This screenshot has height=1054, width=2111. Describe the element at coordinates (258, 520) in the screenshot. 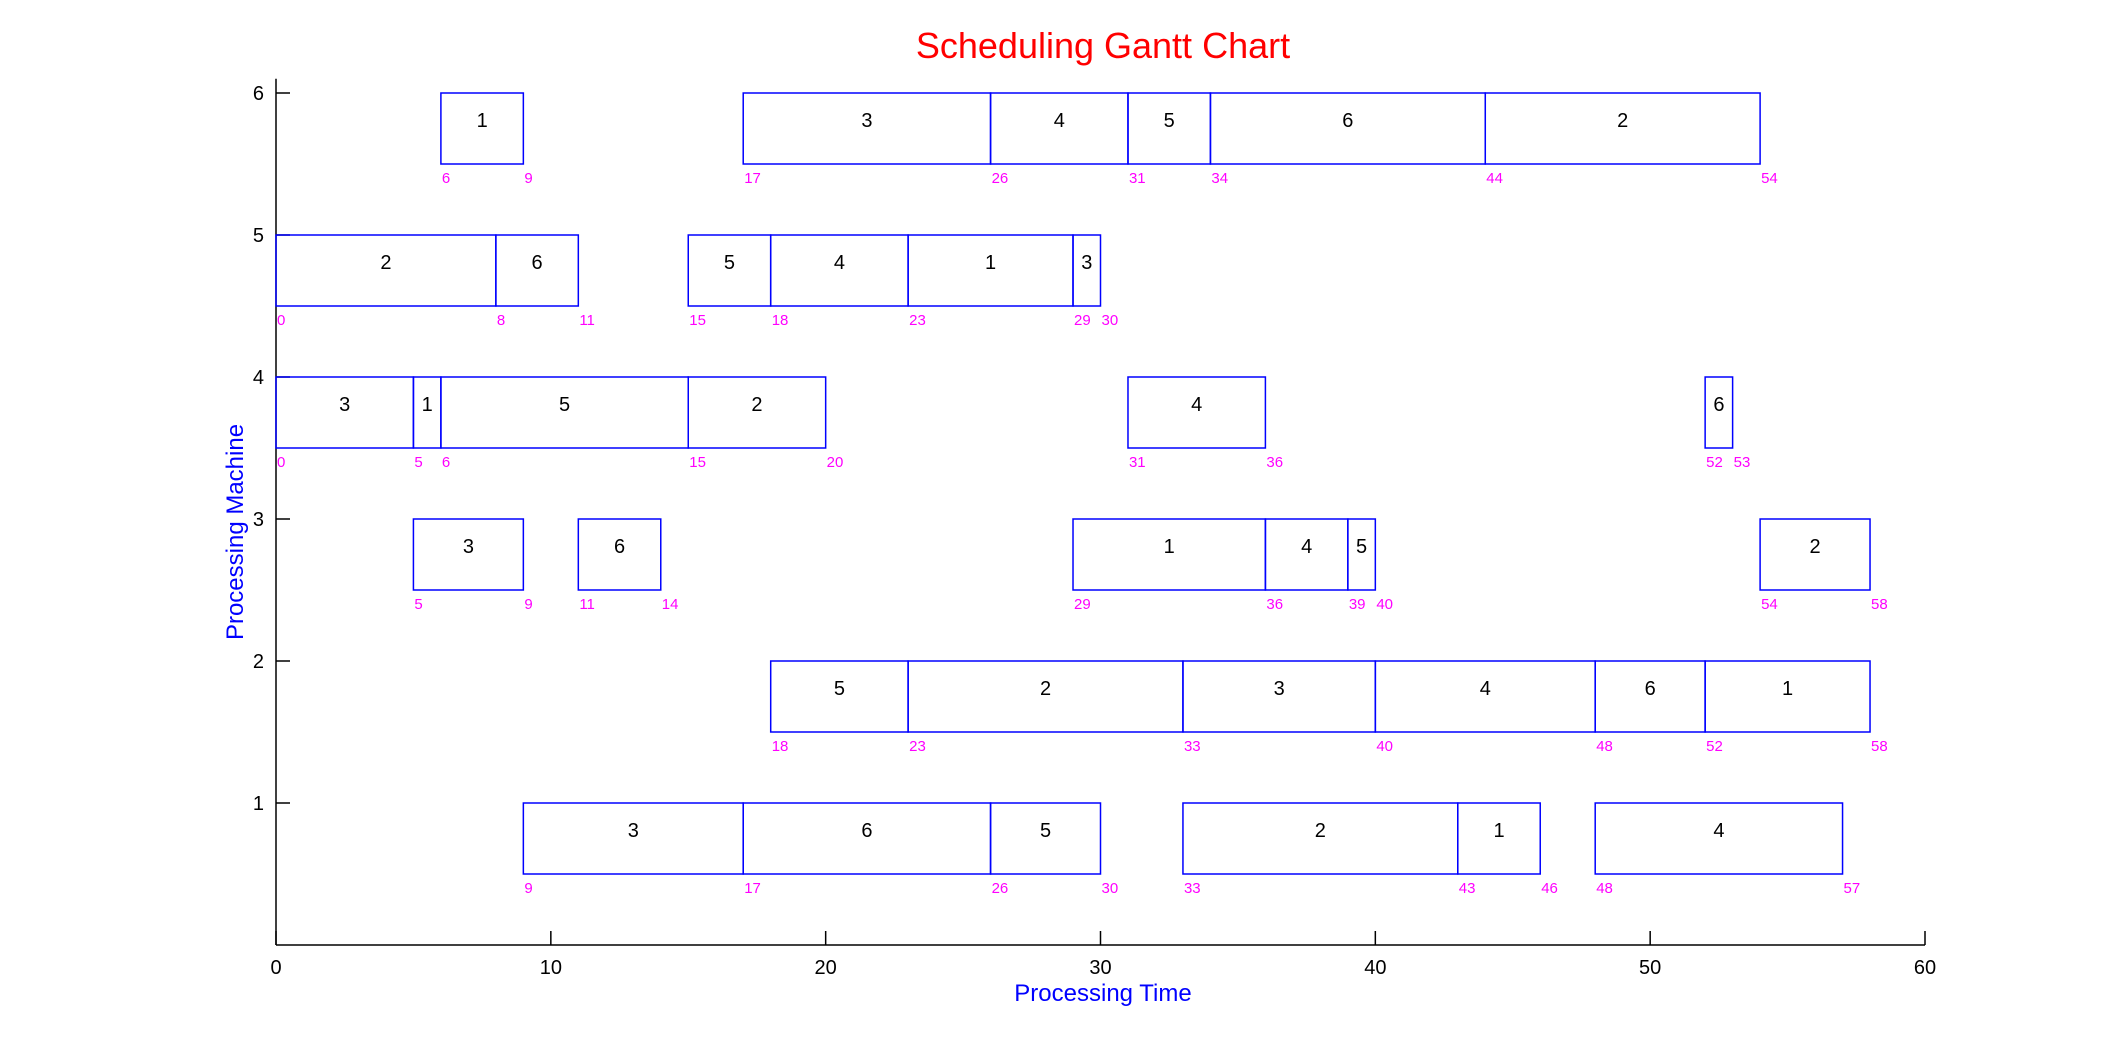

I see `y-tick-label: 3` at that location.